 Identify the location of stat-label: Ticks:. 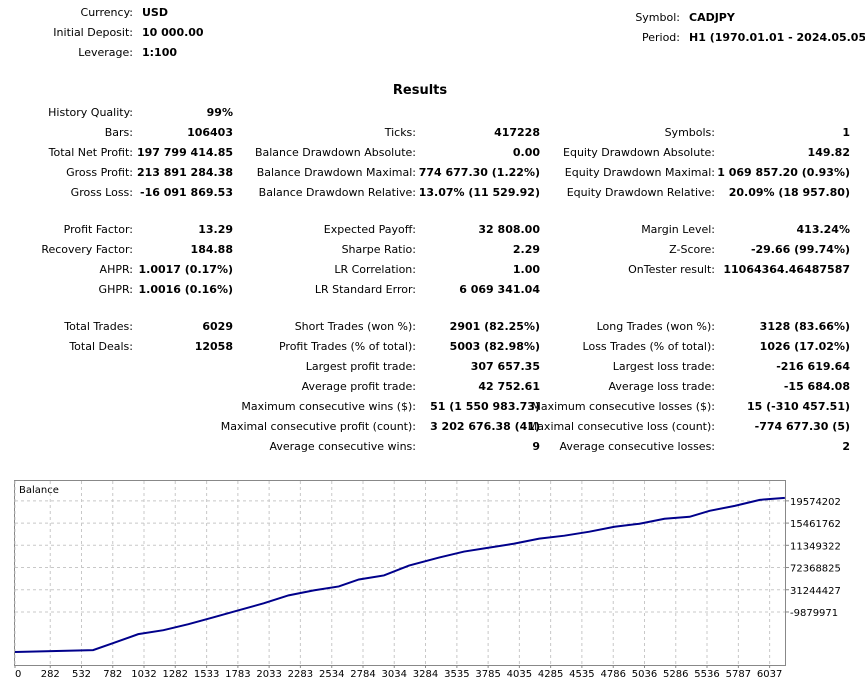
(400, 132).